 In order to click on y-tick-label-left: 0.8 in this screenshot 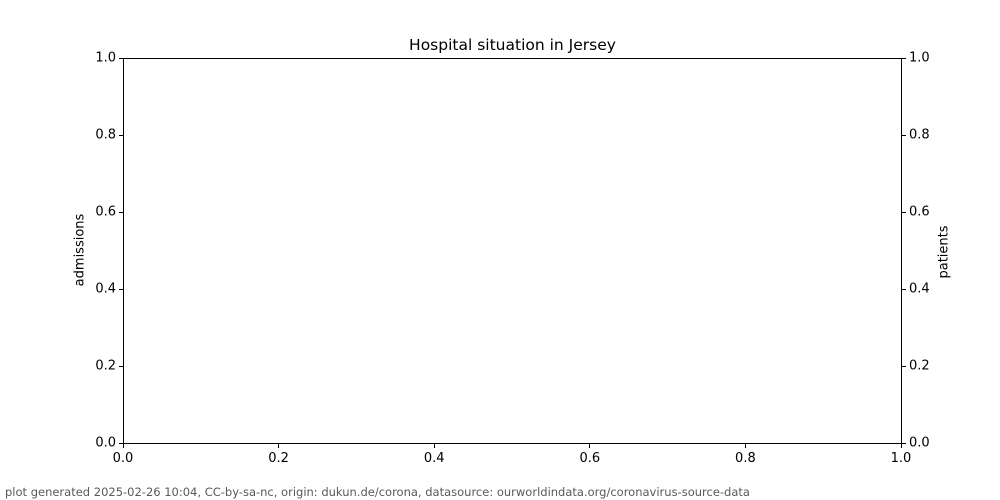, I will do `click(105, 135)`.